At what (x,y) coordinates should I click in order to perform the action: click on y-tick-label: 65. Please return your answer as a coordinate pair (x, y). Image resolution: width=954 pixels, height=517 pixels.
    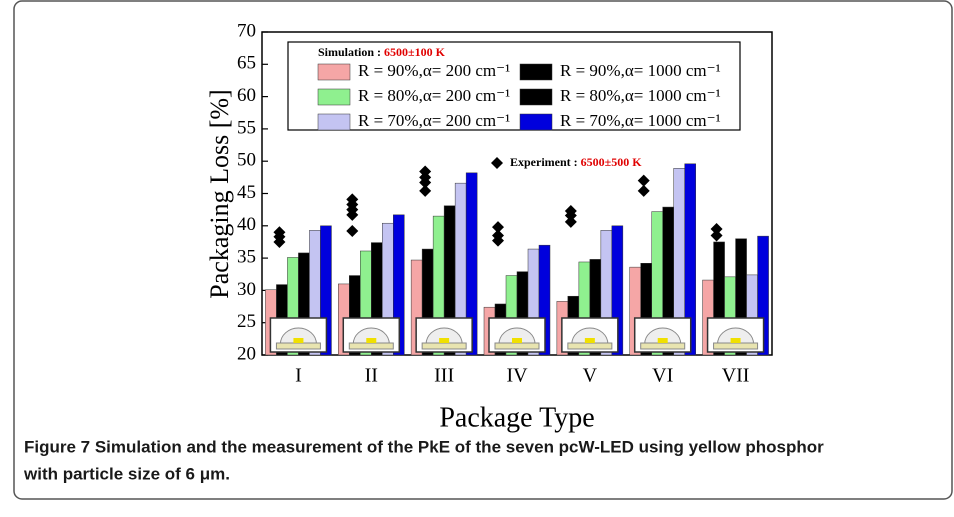
    Looking at the image, I should click on (246, 63).